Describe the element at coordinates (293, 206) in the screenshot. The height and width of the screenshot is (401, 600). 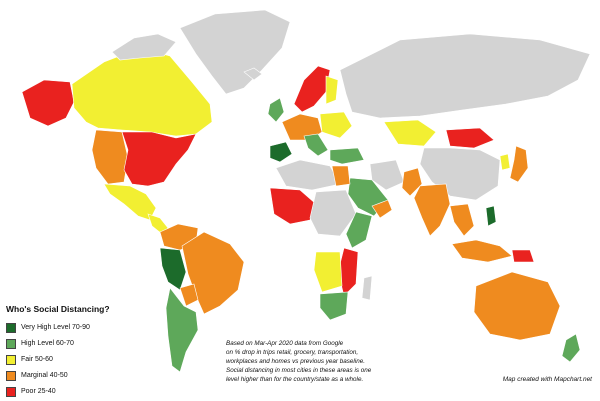
I see `region-sahel` at that location.